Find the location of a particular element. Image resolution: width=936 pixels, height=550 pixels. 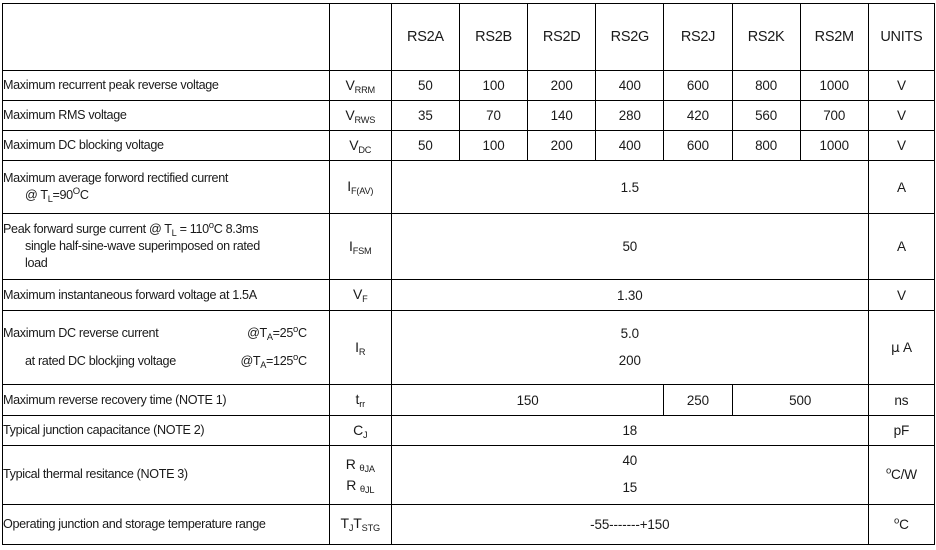

value-vrrm-rs2m: 1000 is located at coordinates (834, 85).